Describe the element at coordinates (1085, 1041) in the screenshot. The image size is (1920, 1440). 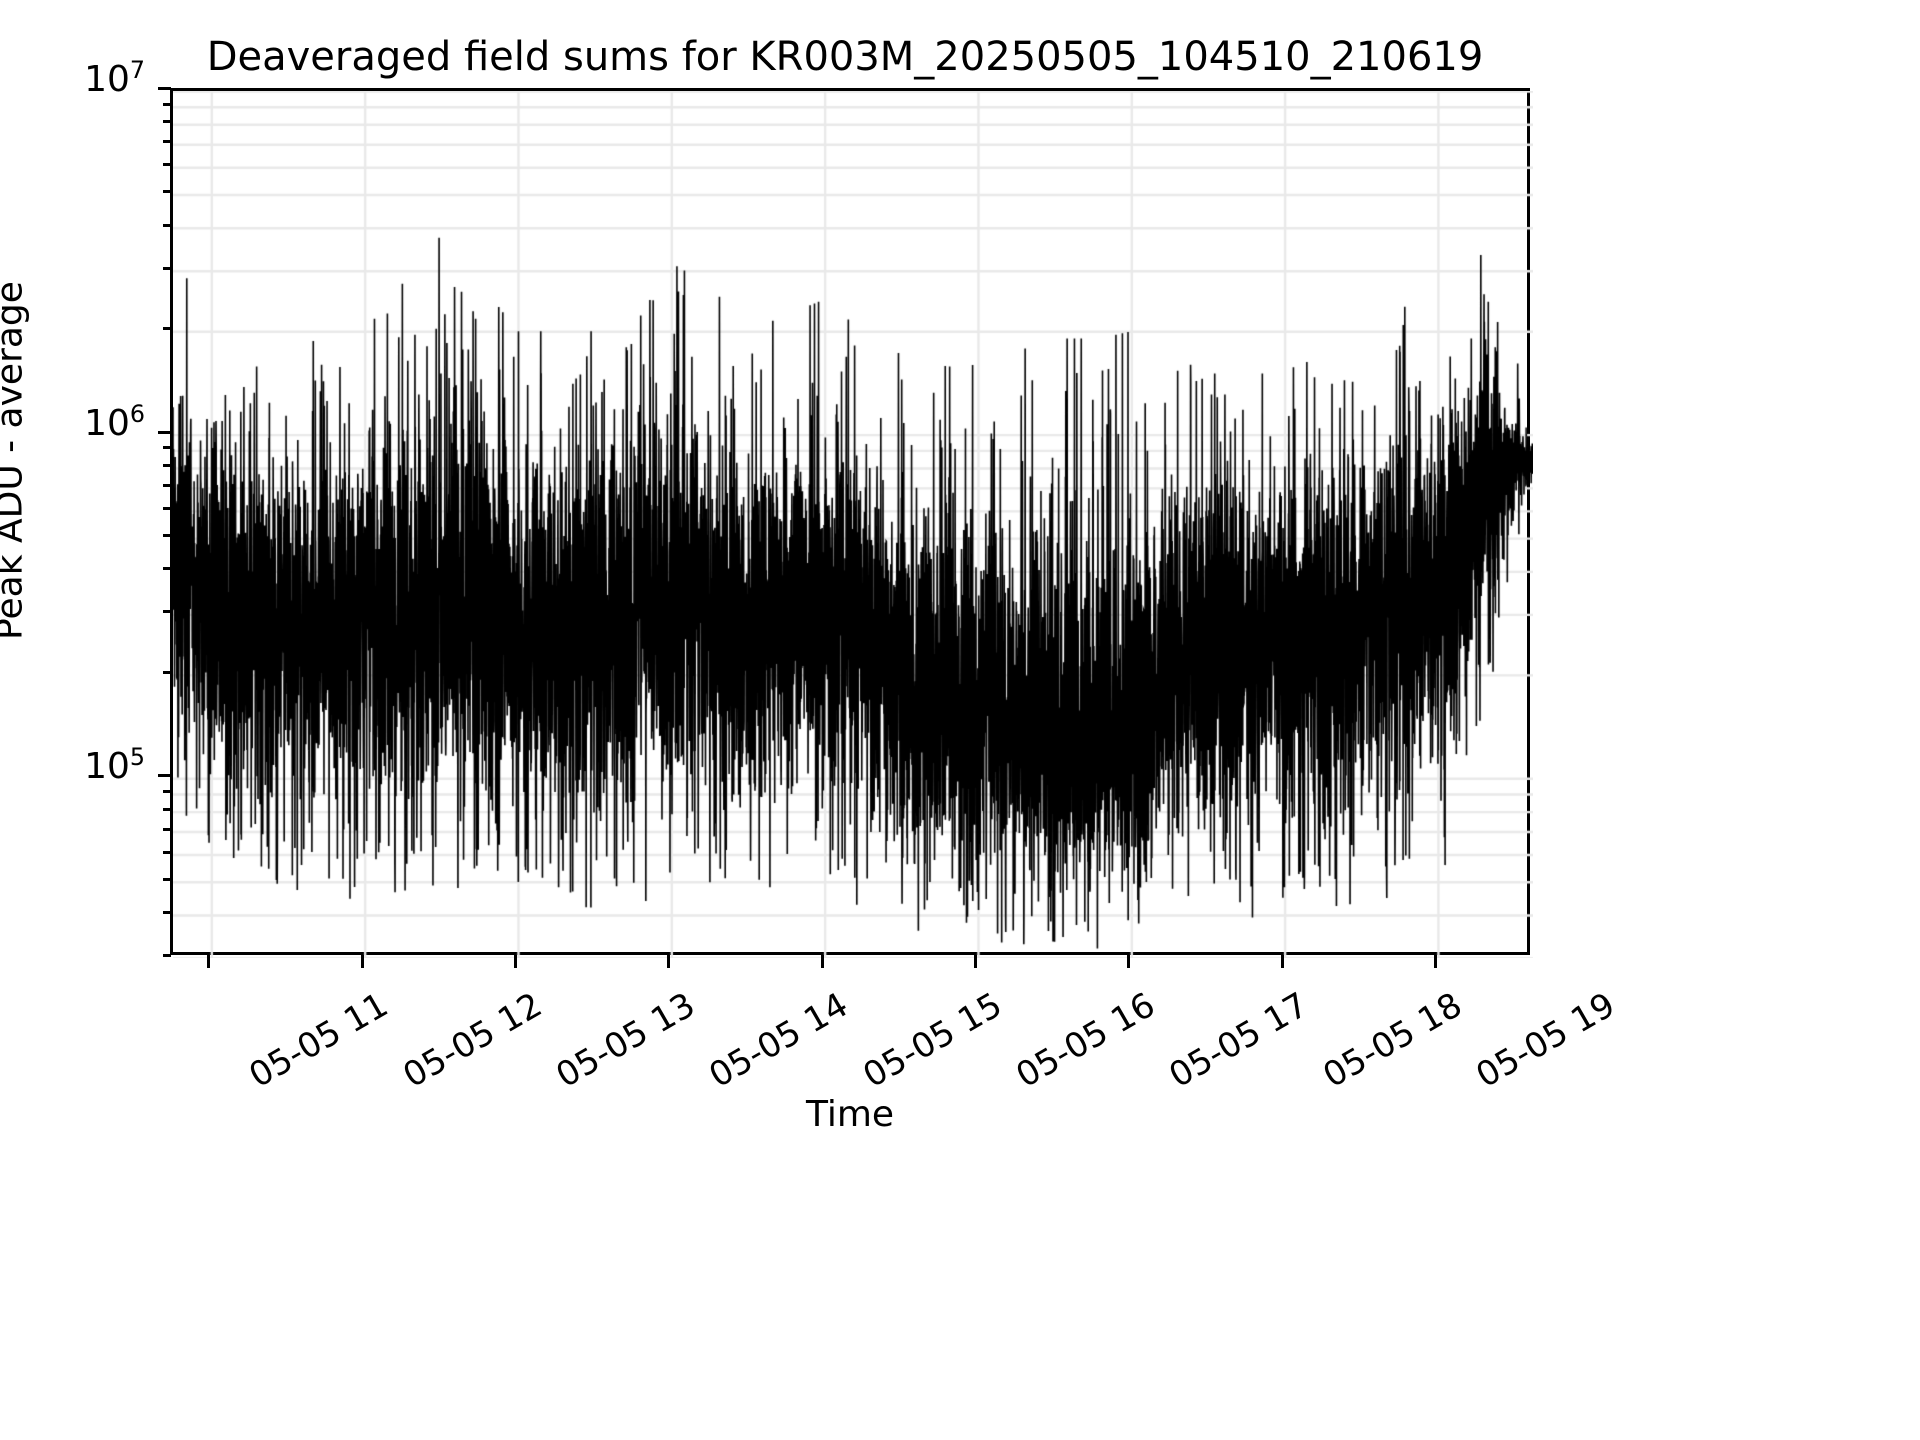
I see `x-axis-tick-label: 05-05 16` at that location.